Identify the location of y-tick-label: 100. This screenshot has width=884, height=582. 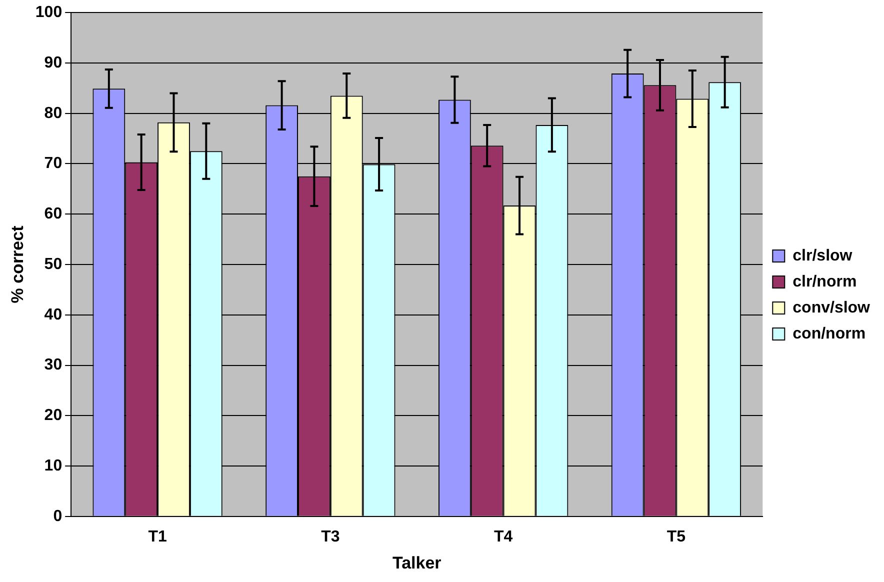
(48, 13).